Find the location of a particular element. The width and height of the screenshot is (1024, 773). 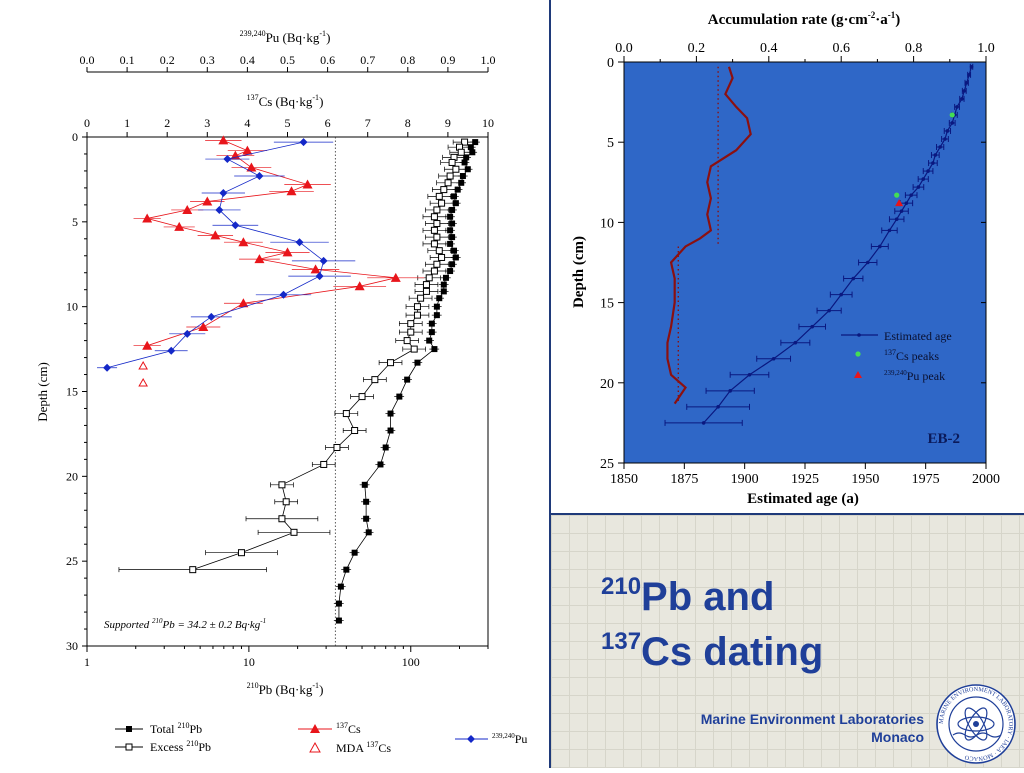

accum-tick-label: 0.4 is located at coordinates (769, 48).